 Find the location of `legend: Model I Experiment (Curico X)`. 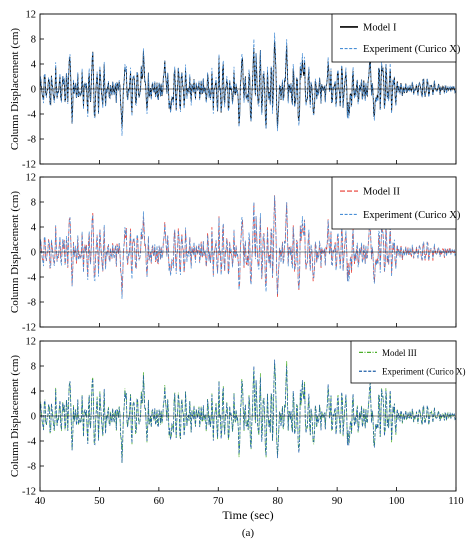

legend: Model I Experiment (Curico X) is located at coordinates (396, 38).